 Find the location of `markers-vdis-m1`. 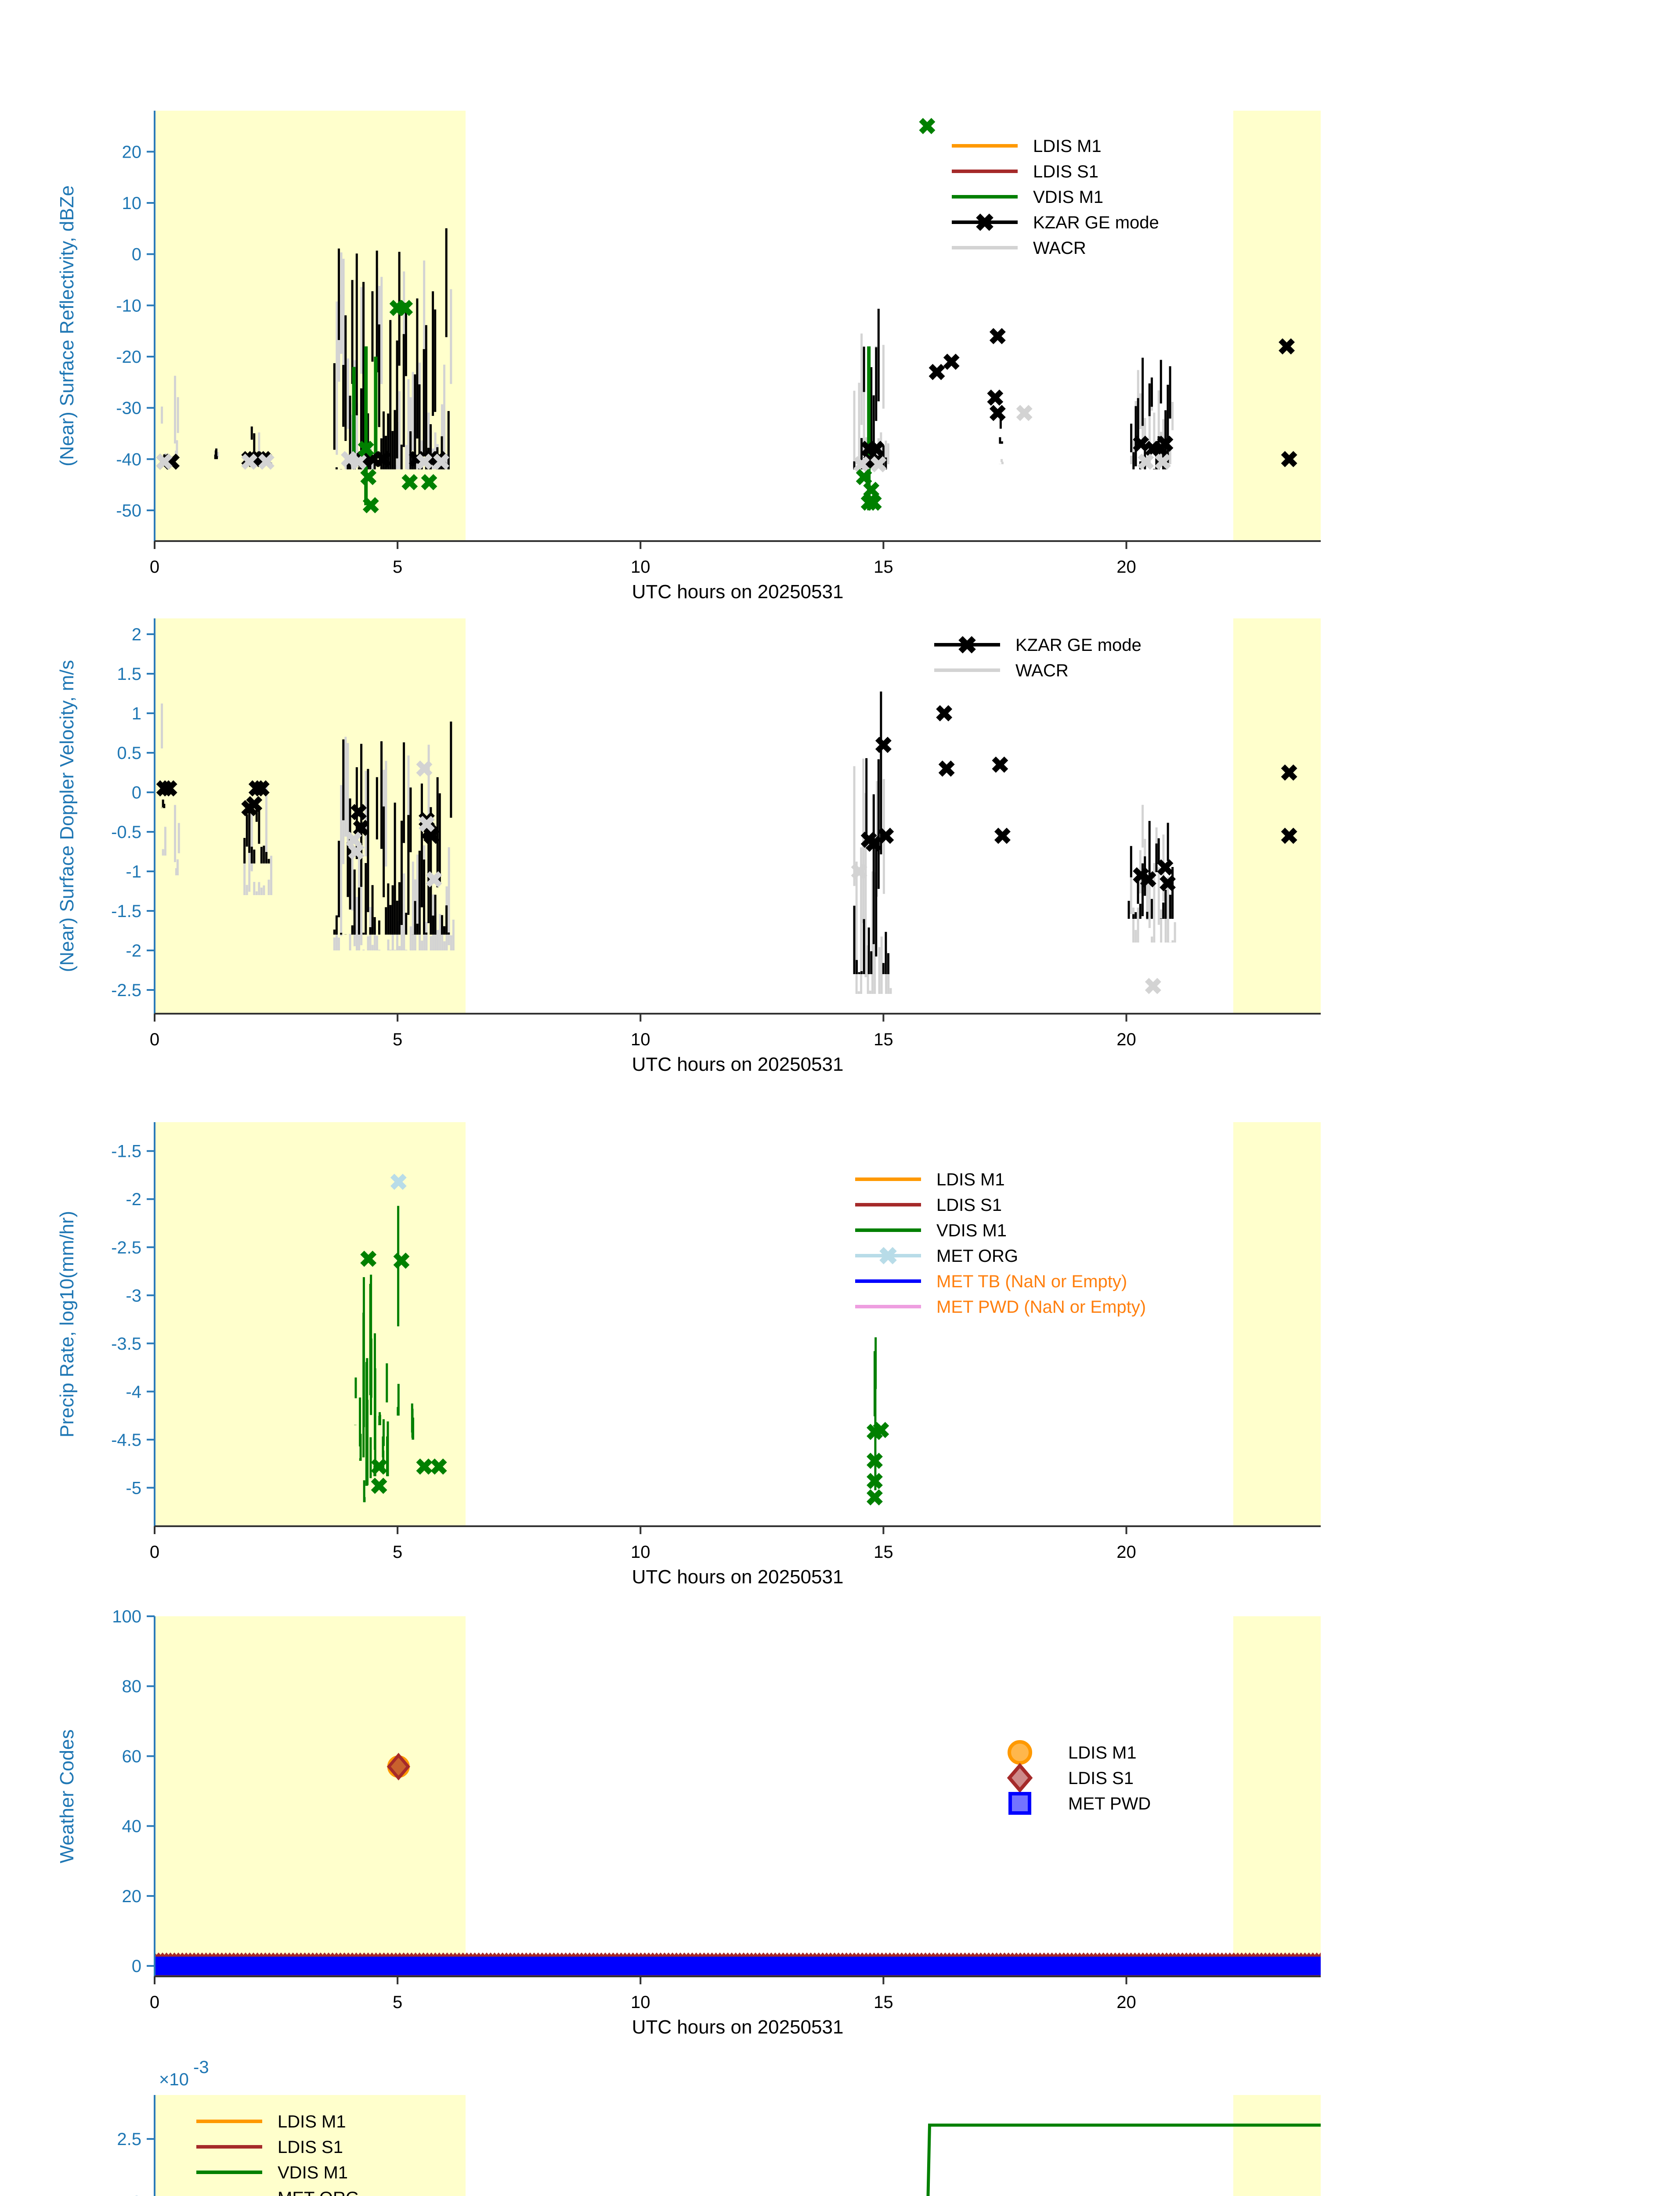

markers-vdis-m1 is located at coordinates (624, 1378).